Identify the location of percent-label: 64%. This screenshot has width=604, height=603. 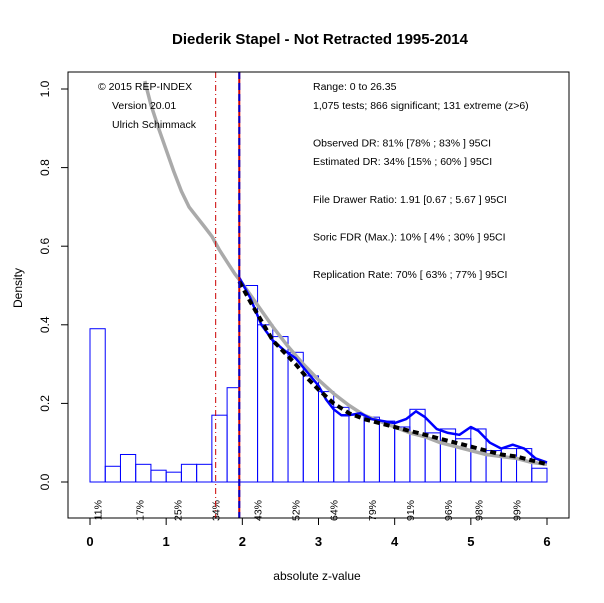
(335, 510).